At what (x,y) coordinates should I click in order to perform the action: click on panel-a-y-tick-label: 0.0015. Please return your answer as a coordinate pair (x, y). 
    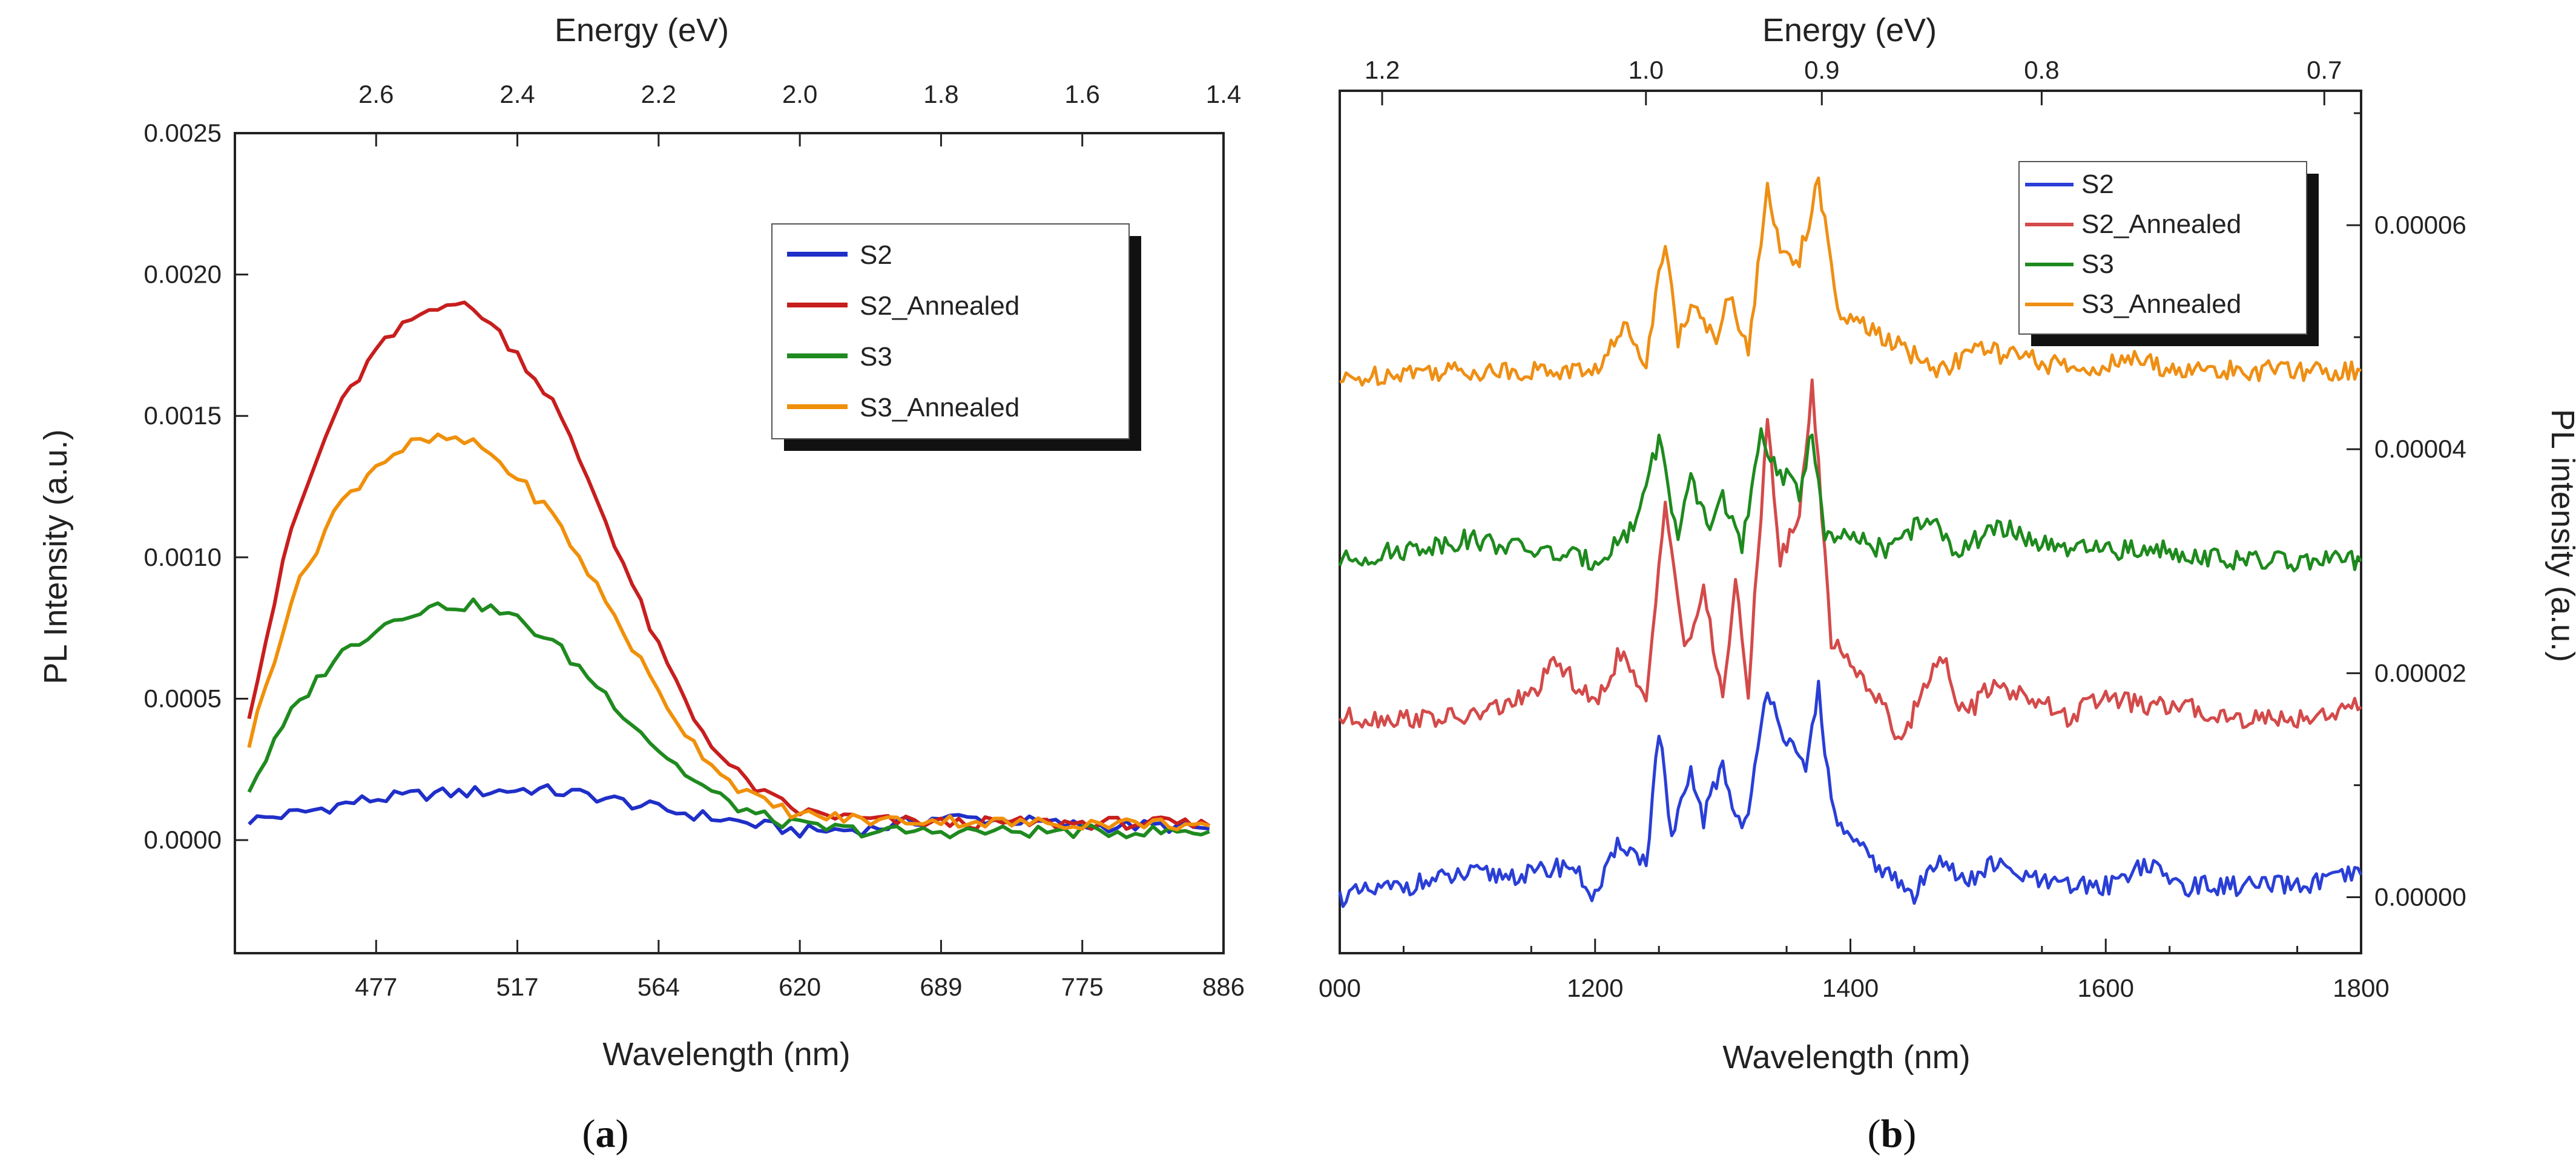
    Looking at the image, I should click on (183, 415).